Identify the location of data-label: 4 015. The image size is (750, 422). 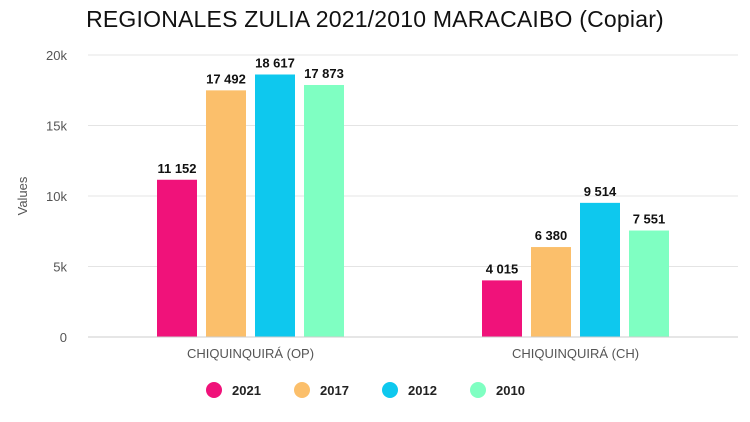
(502, 268).